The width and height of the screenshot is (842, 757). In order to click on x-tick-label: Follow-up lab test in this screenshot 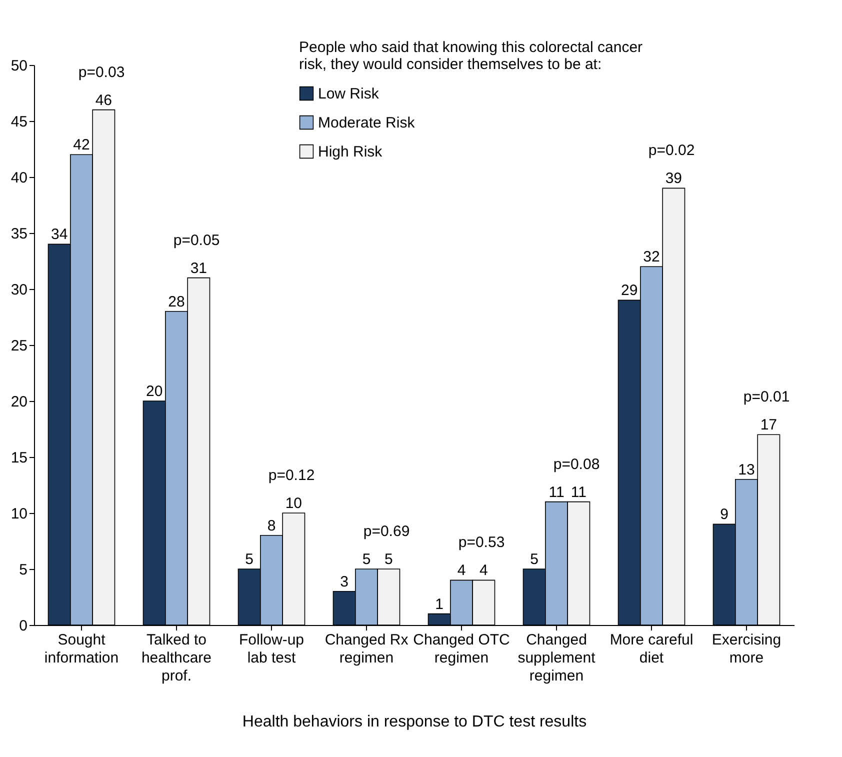, I will do `click(271, 649)`.